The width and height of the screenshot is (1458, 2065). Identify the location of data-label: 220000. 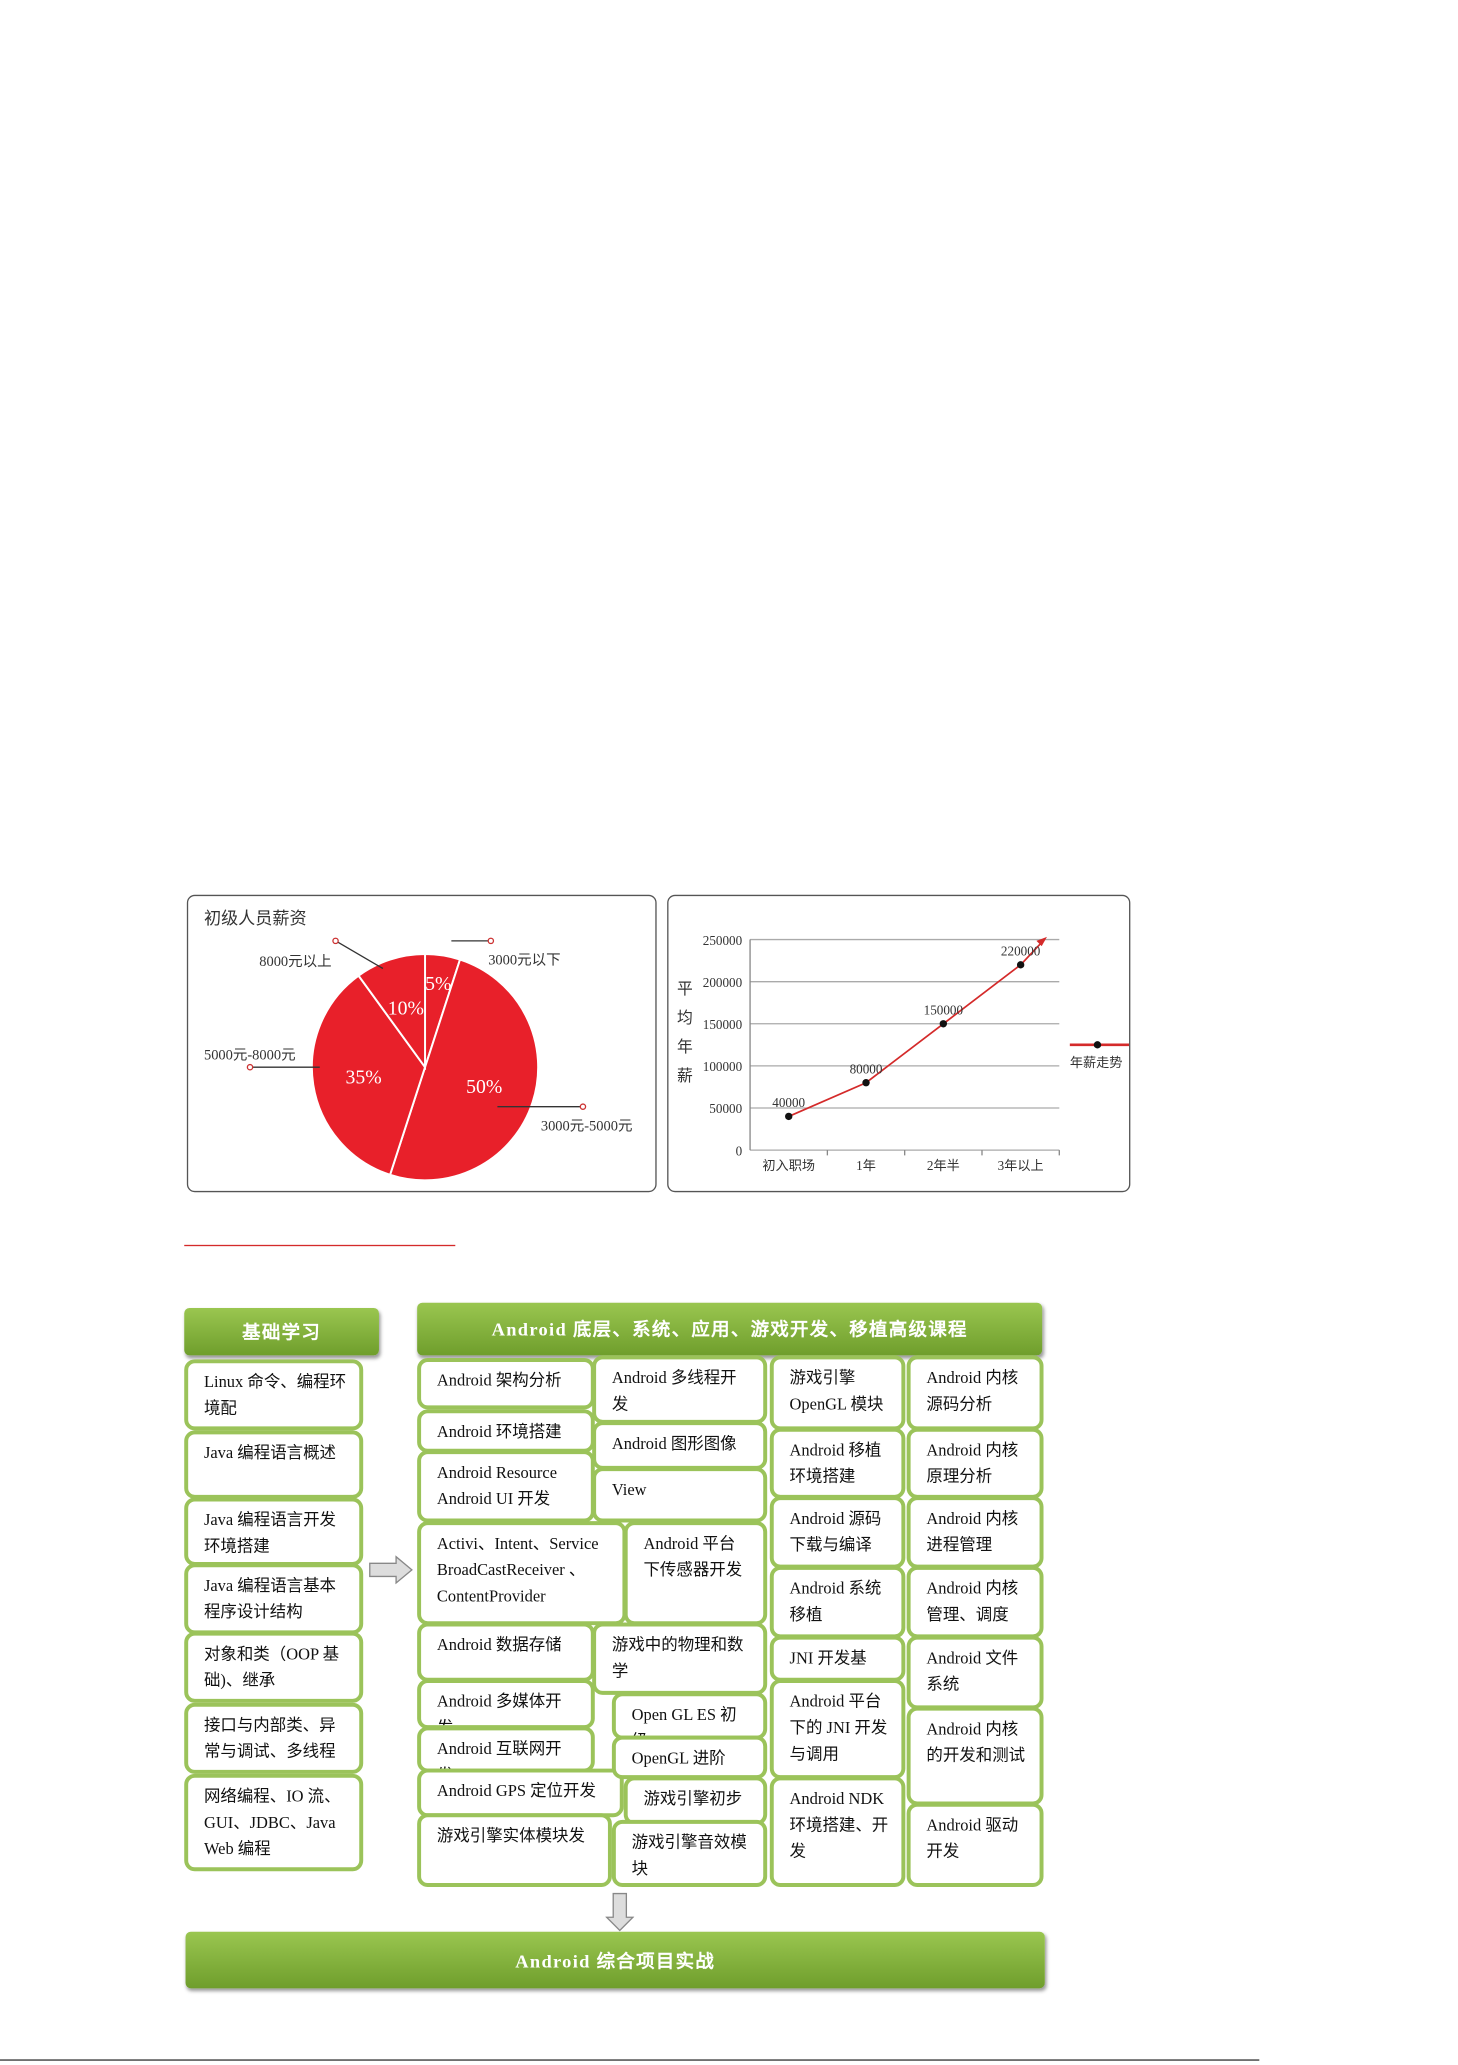
(1021, 951).